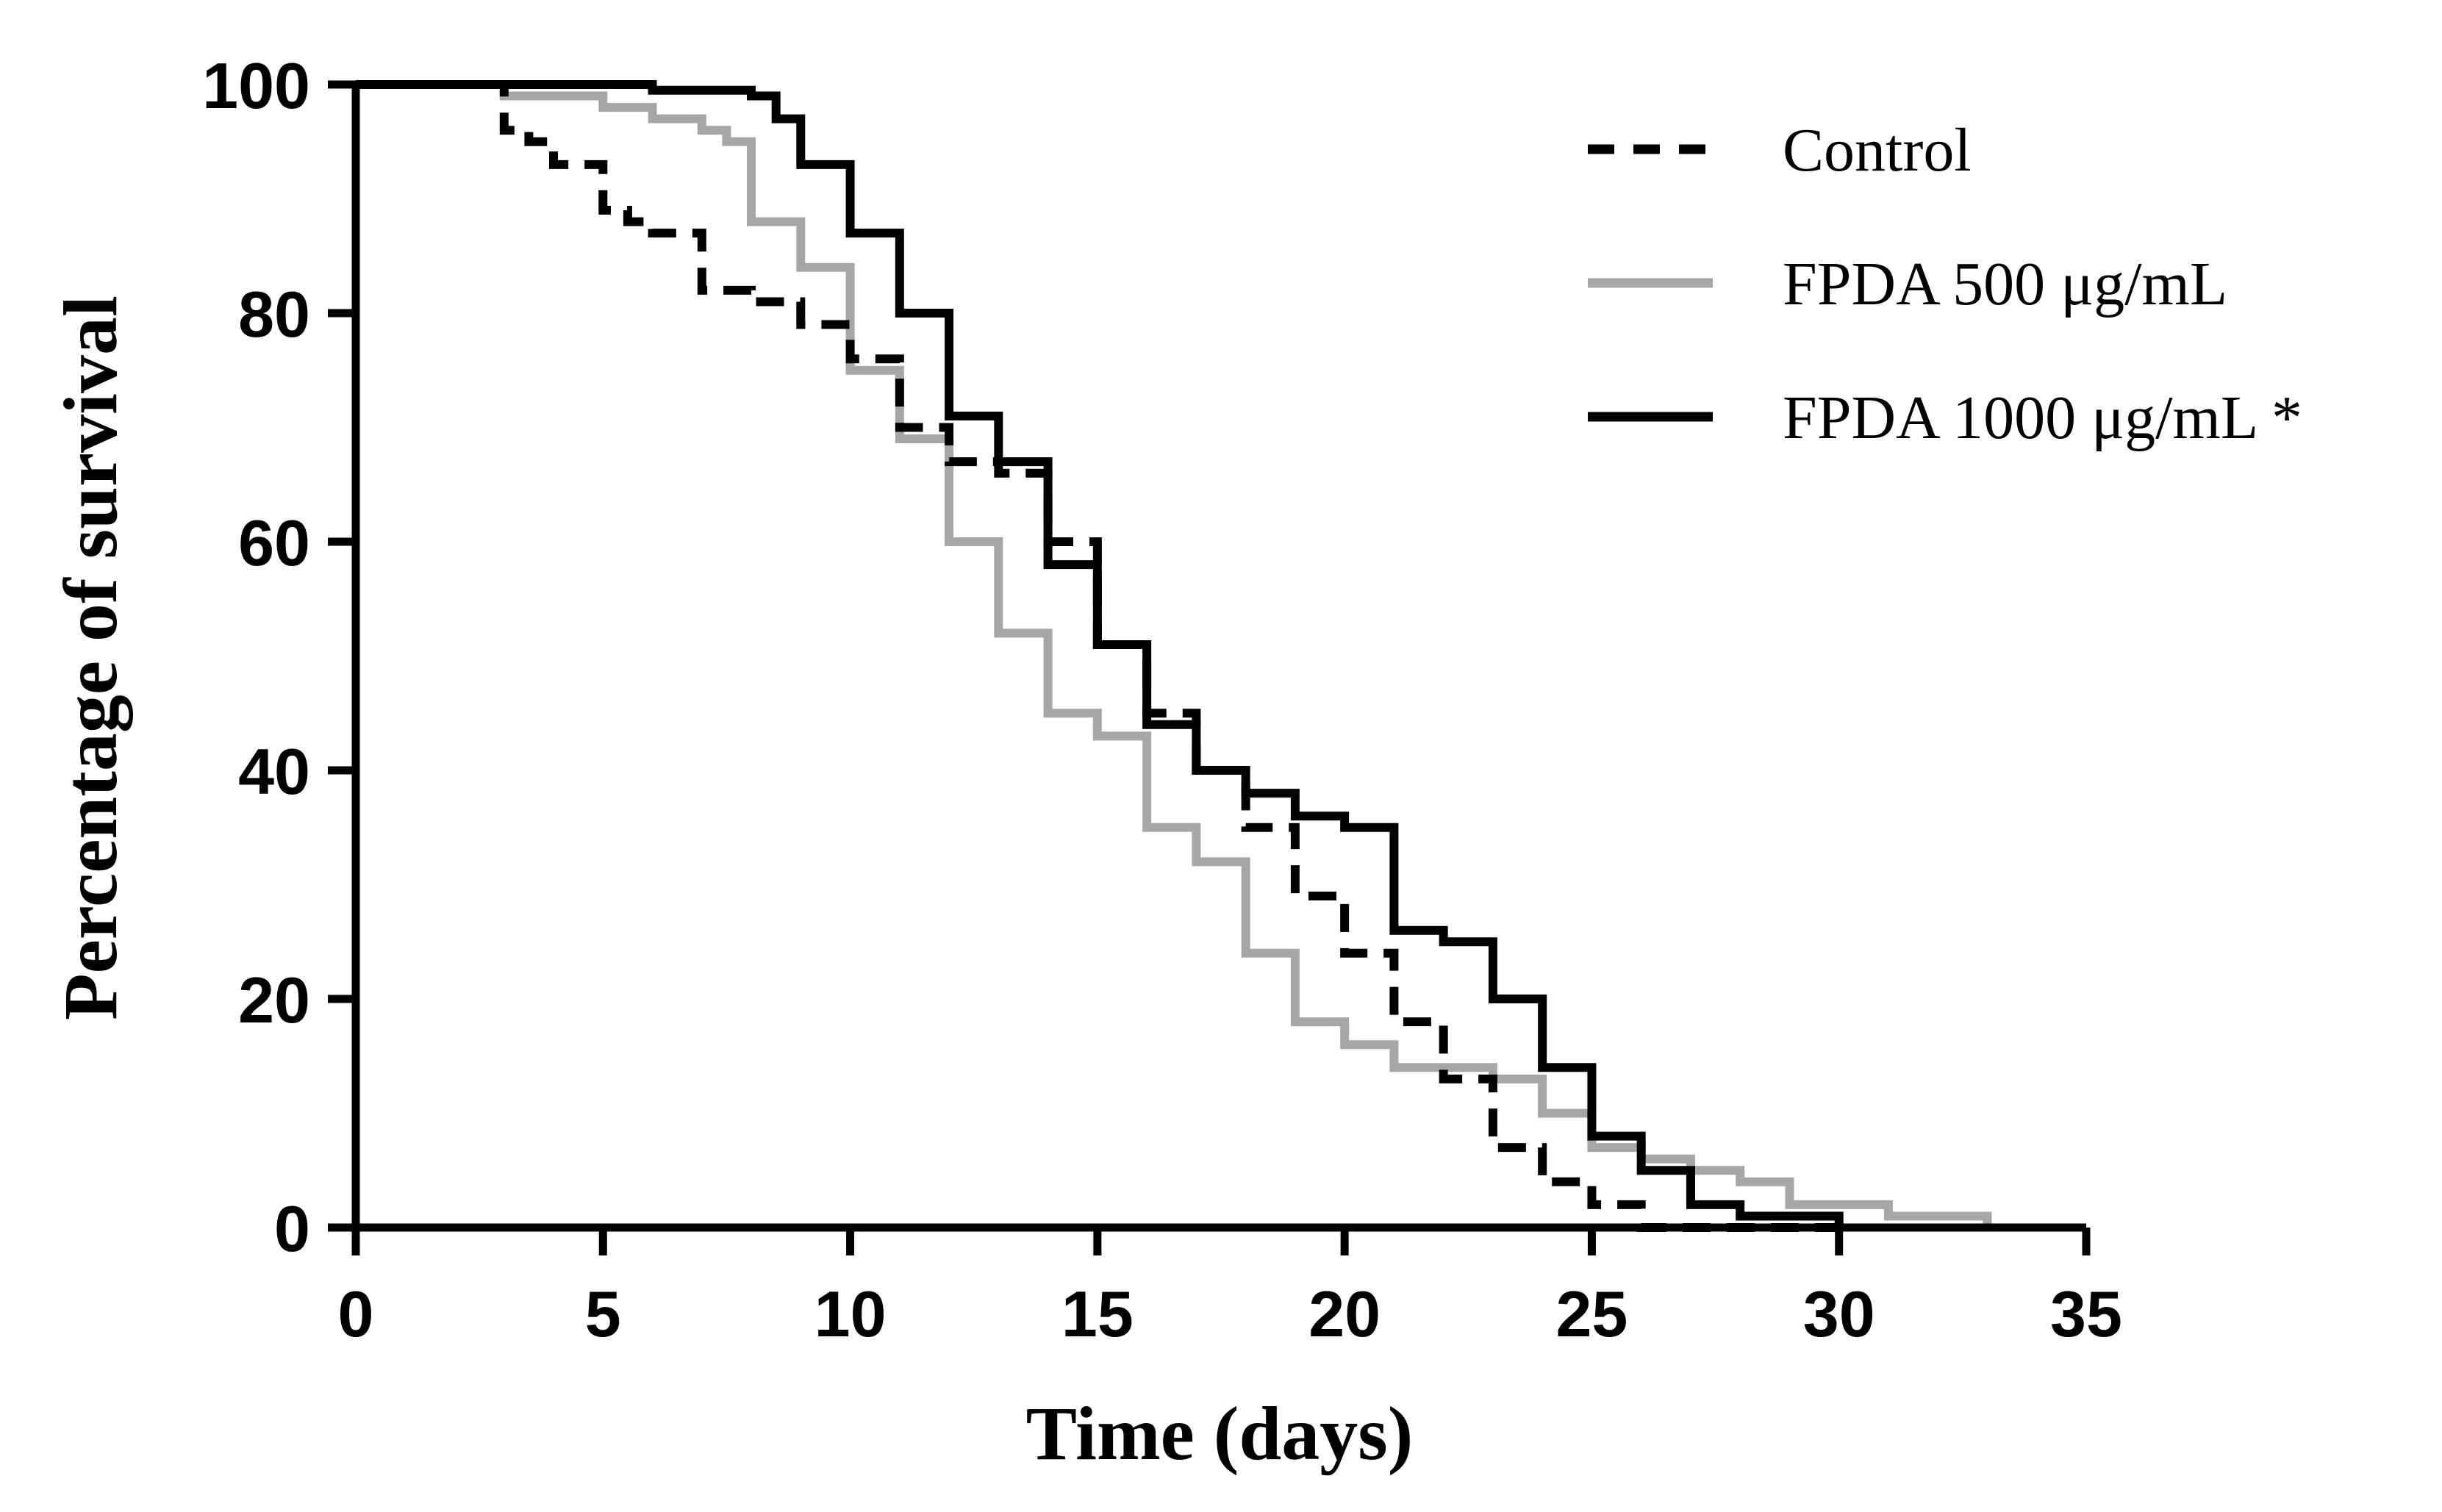 Image resolution: width=2442 pixels, height=1512 pixels. Describe the element at coordinates (603, 1314) in the screenshot. I see `x-tick-label-5: 5` at that location.